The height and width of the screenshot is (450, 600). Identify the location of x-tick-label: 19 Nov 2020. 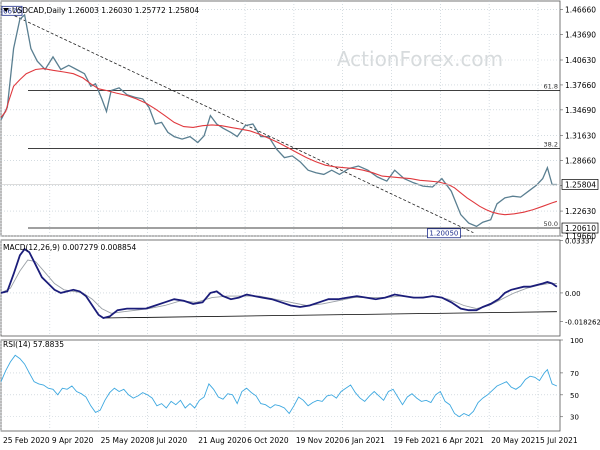
(320, 440).